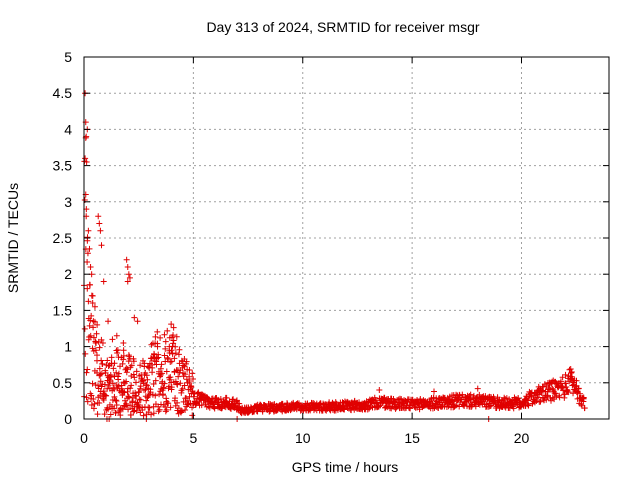 Image resolution: width=640 pixels, height=480 pixels. Describe the element at coordinates (63, 383) in the screenshot. I see `y-tick-label: 0.5` at that location.